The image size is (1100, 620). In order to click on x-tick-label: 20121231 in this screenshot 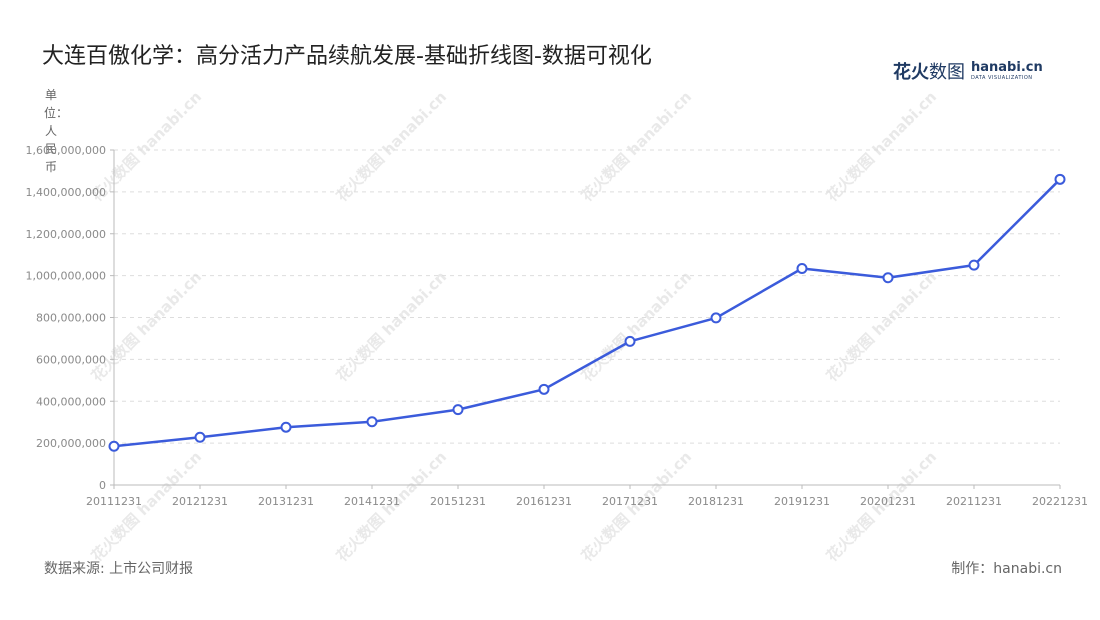, I will do `click(200, 501)`.